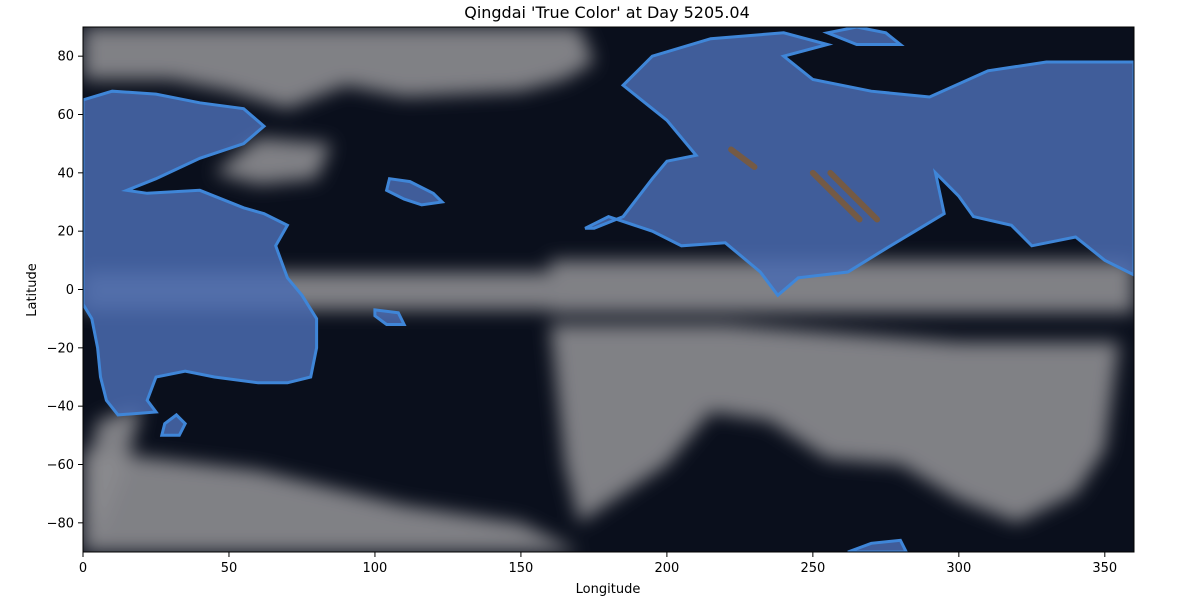  What do you see at coordinates (65, 57) in the screenshot?
I see `y-tick-label: 80` at bounding box center [65, 57].